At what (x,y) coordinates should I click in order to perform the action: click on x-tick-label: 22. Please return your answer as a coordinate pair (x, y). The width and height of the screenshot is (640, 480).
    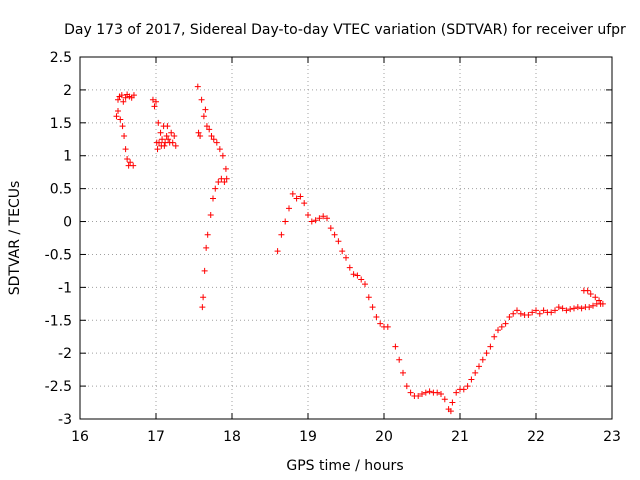
    Looking at the image, I should click on (536, 437).